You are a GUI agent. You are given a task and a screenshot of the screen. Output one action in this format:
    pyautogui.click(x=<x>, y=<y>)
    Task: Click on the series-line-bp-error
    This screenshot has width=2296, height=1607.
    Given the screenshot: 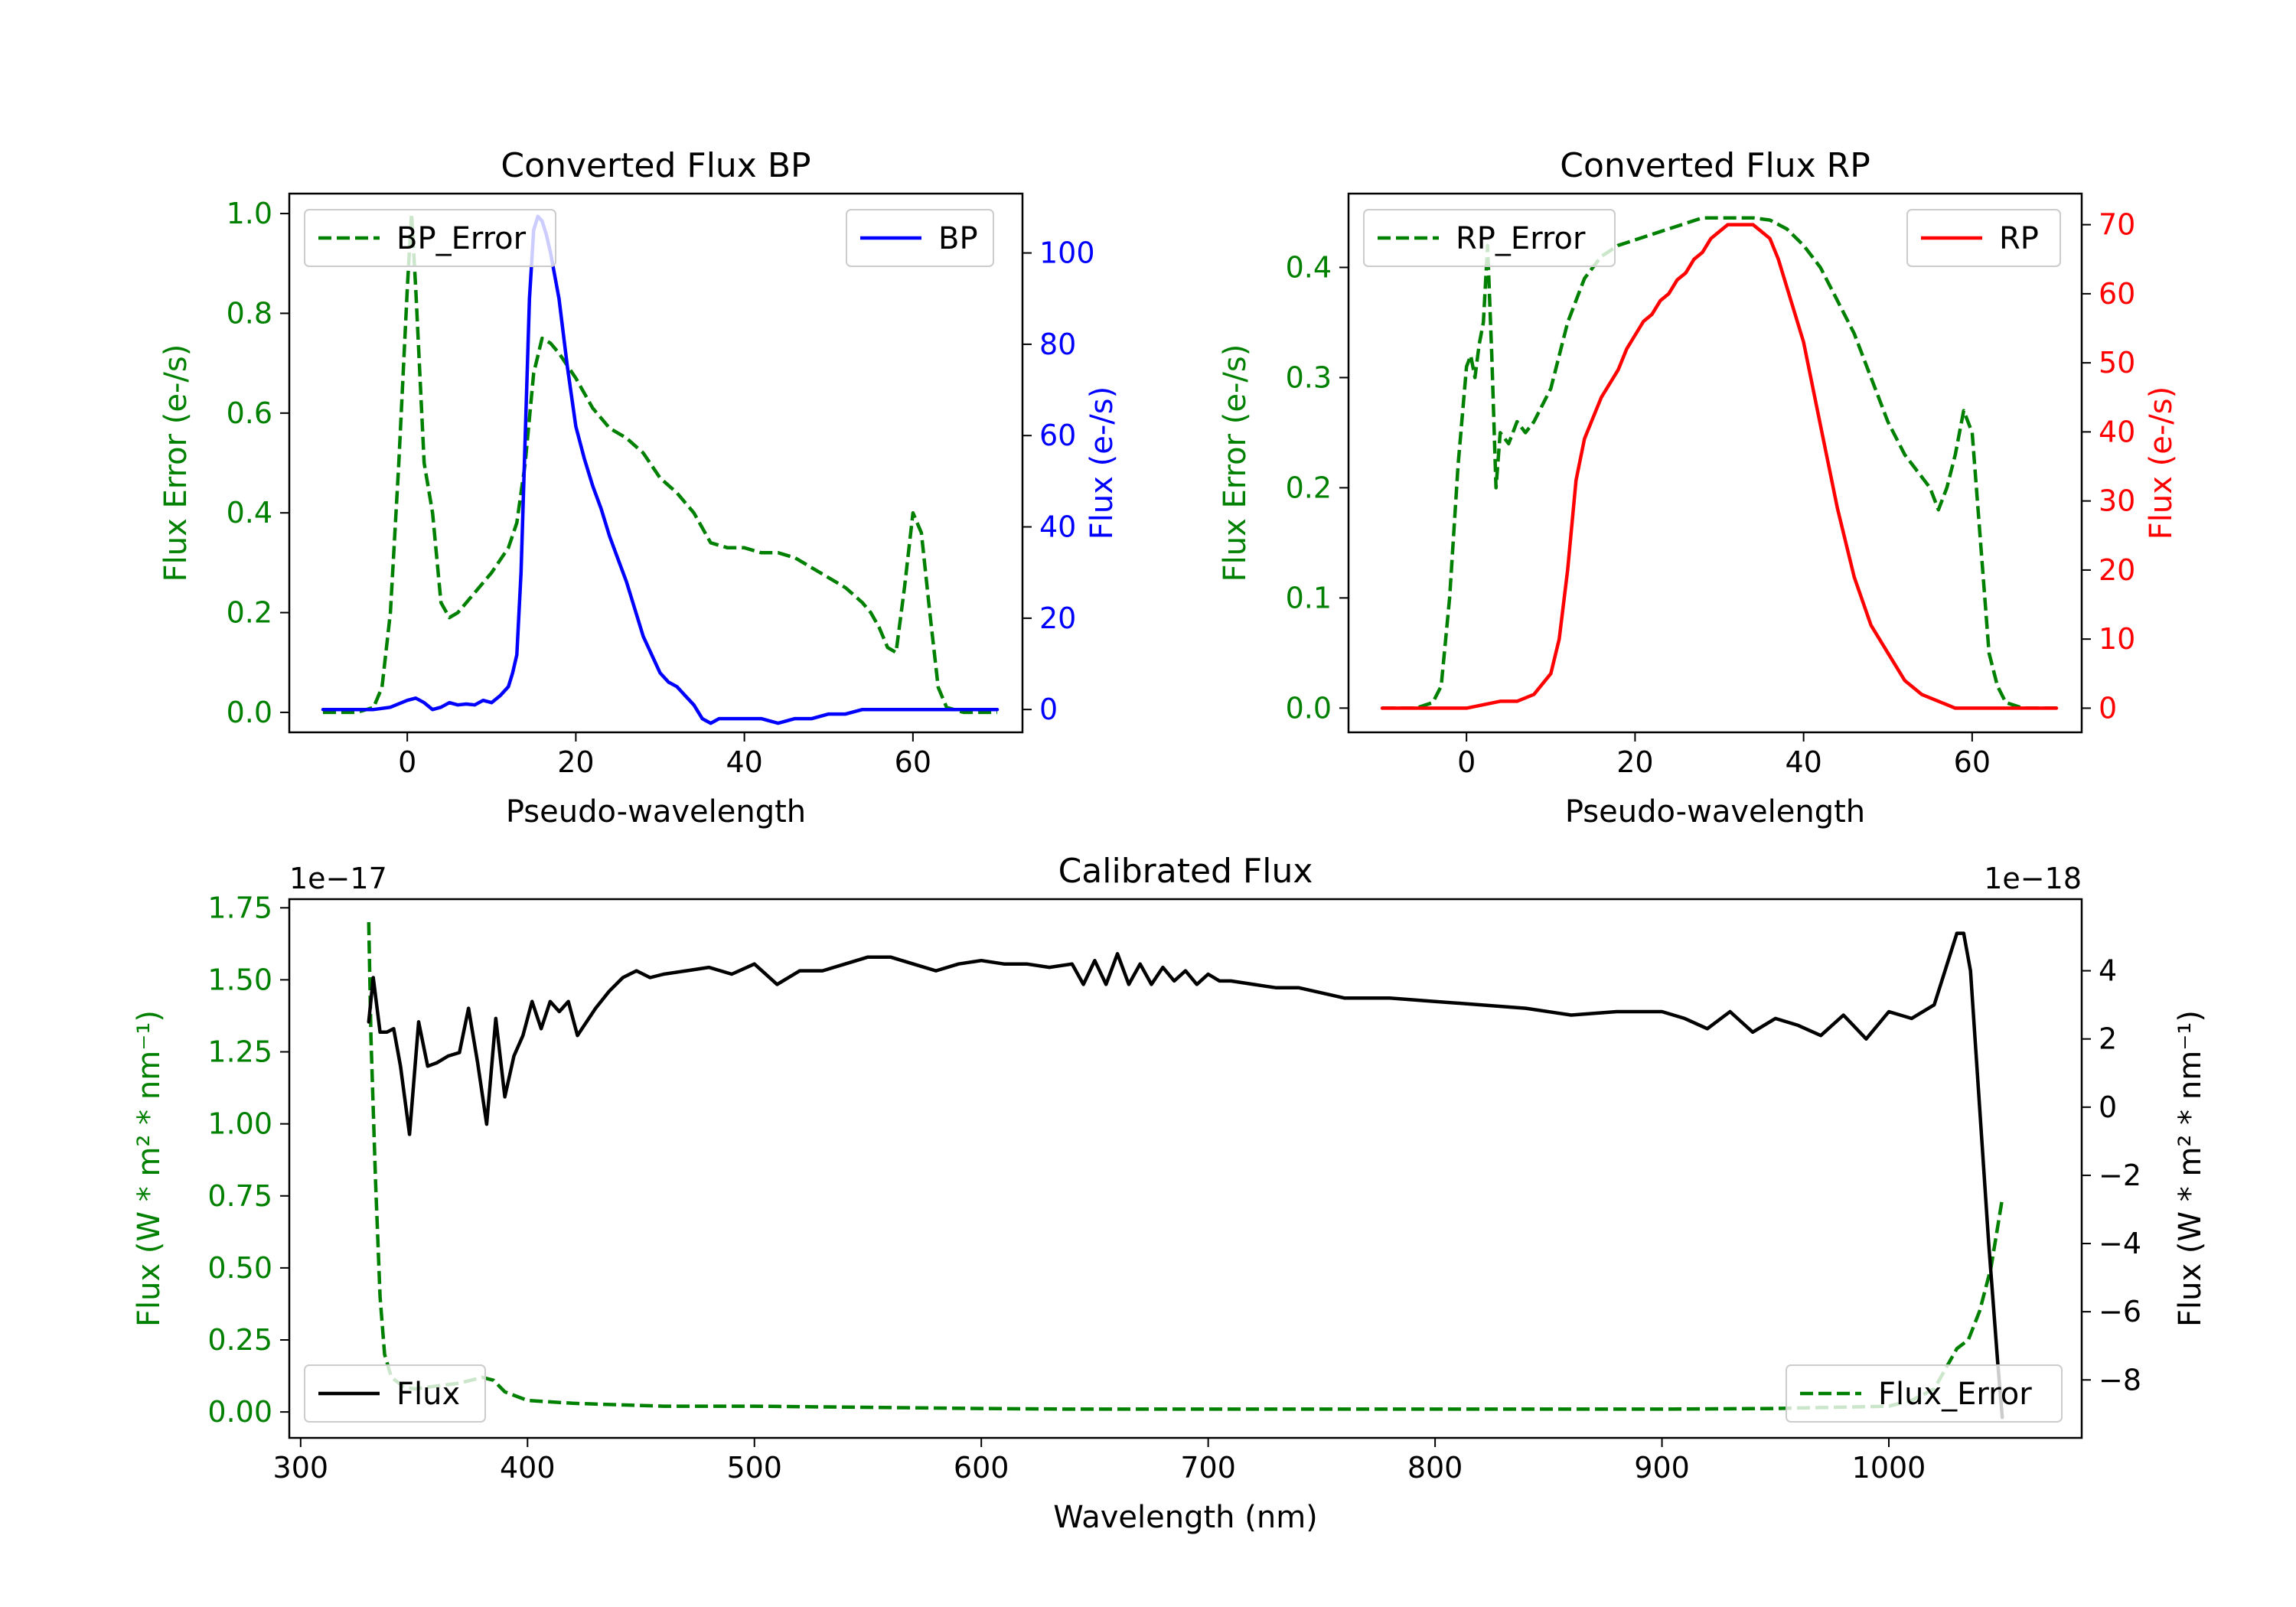 What is the action you would take?
    pyautogui.click(x=660, y=463)
    